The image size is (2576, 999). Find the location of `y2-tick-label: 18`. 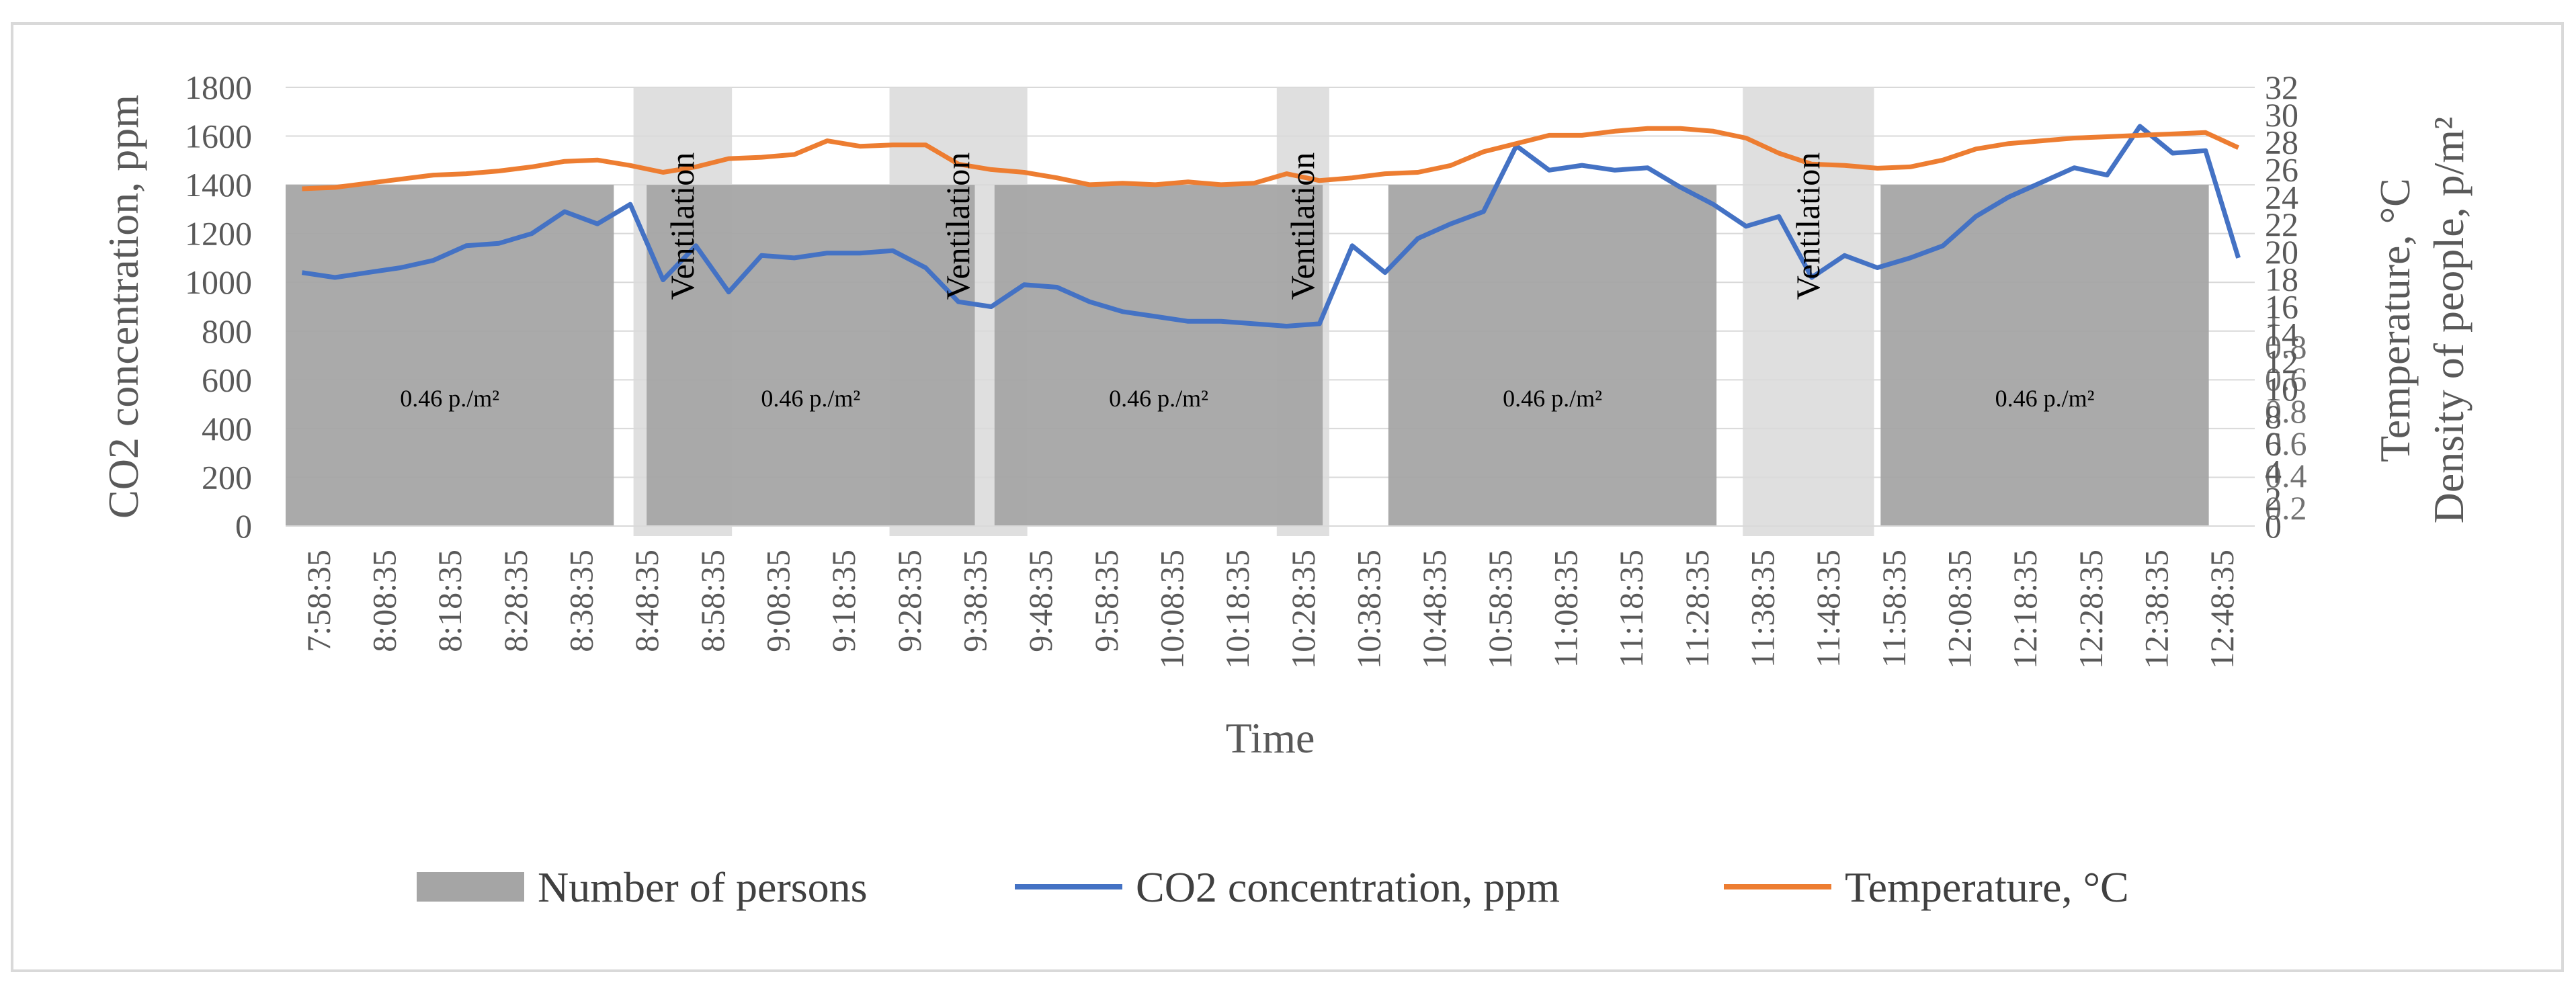

y2-tick-label: 18 is located at coordinates (2281, 279).